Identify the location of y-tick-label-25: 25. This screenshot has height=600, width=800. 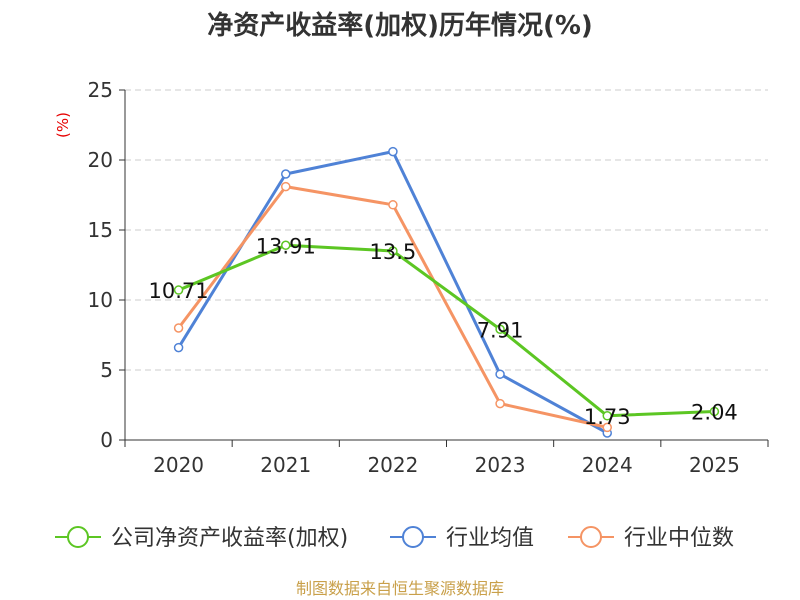
(100, 90).